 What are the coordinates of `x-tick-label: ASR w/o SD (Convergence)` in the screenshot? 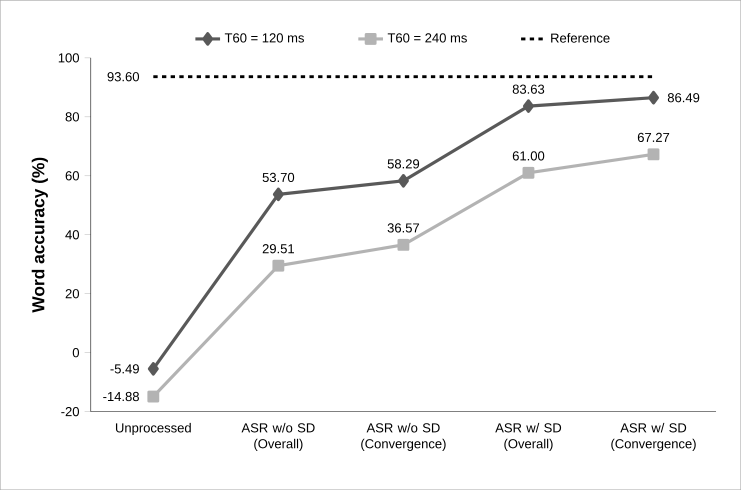 It's located at (403, 436).